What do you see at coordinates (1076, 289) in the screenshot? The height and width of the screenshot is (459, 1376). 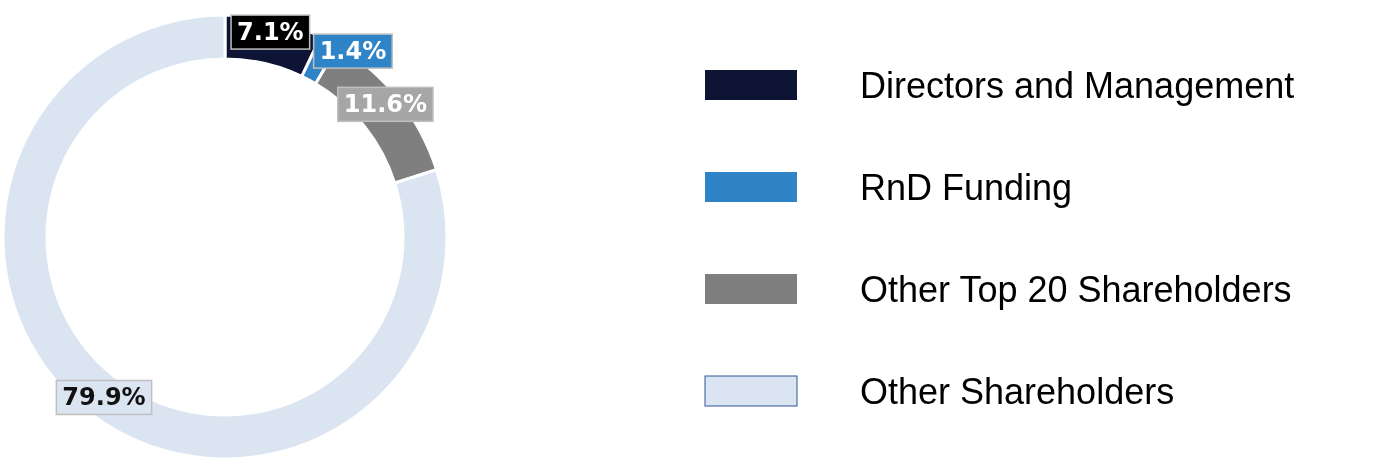 I see `legend-label: Other Top 20 Shareholders` at bounding box center [1076, 289].